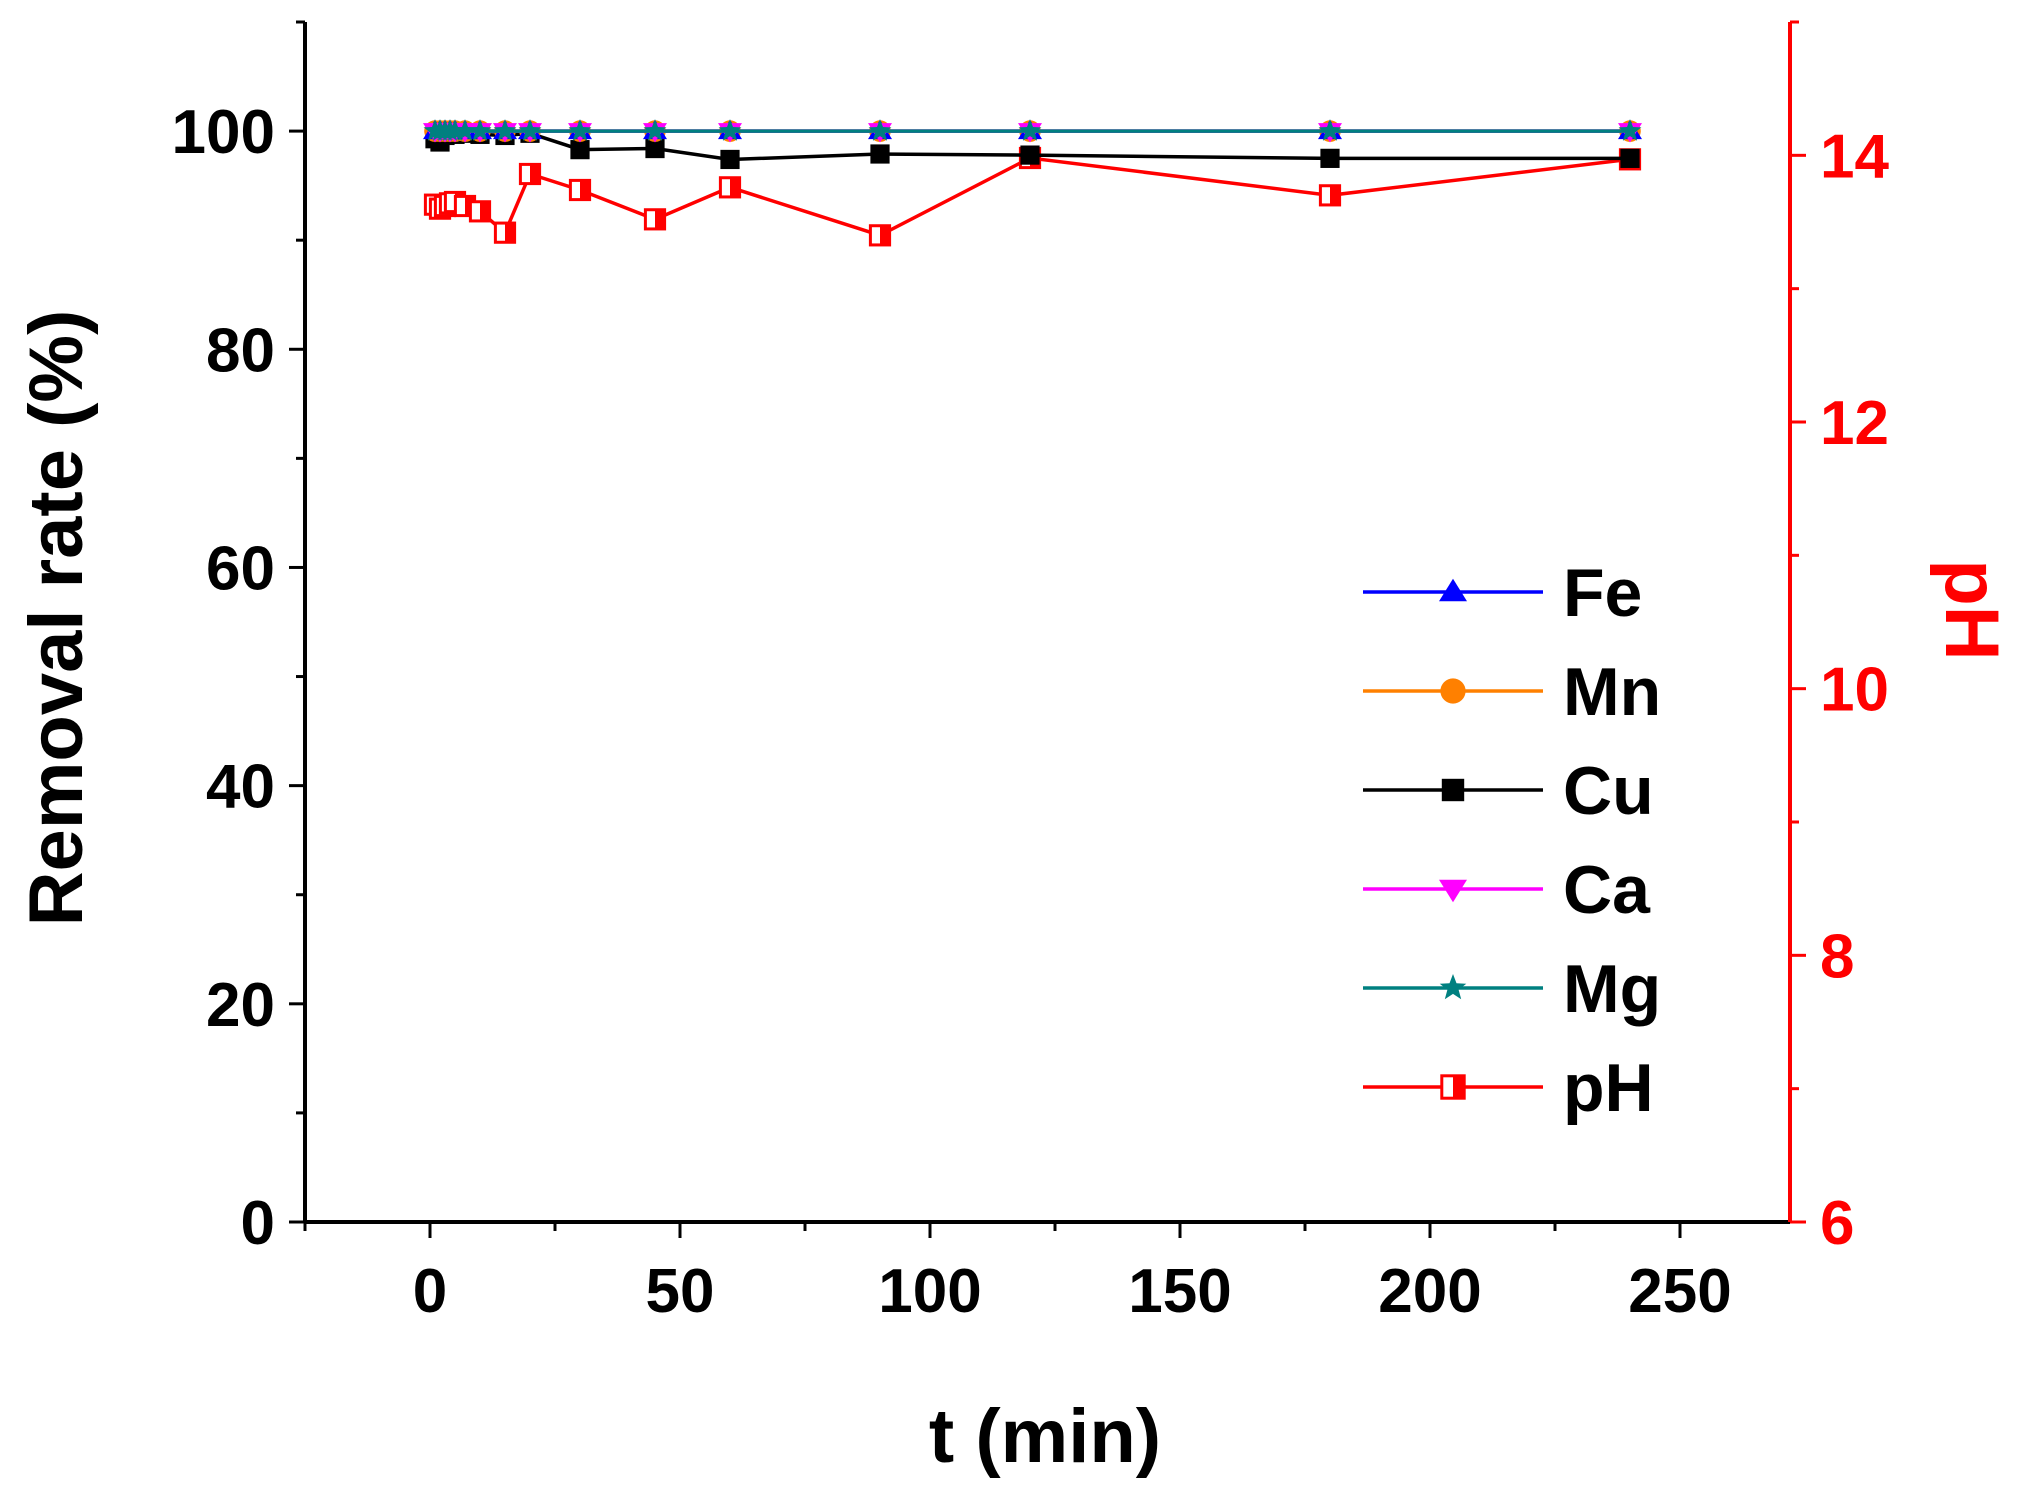  Describe the element at coordinates (1512, 989) in the screenshot. I see `legend-entry-mg: Mg` at that location.